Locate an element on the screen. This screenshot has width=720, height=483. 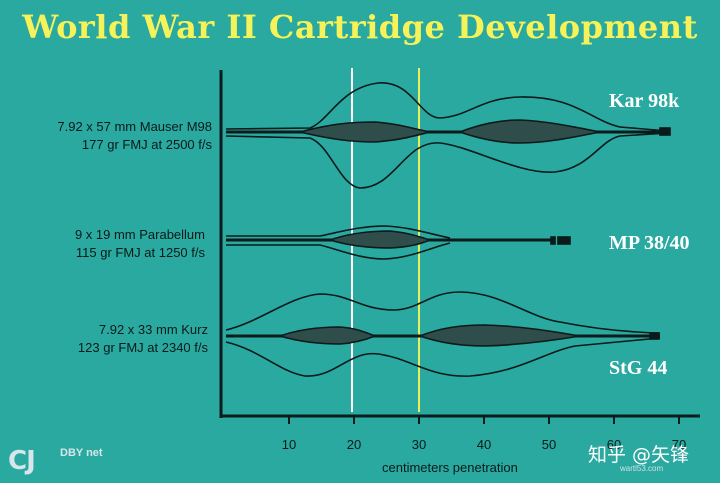
cartridge-label-stg44: 7.92 x 33 mm Kurz 123 gr FMJ at 2340 f/s is located at coordinates (104, 339).